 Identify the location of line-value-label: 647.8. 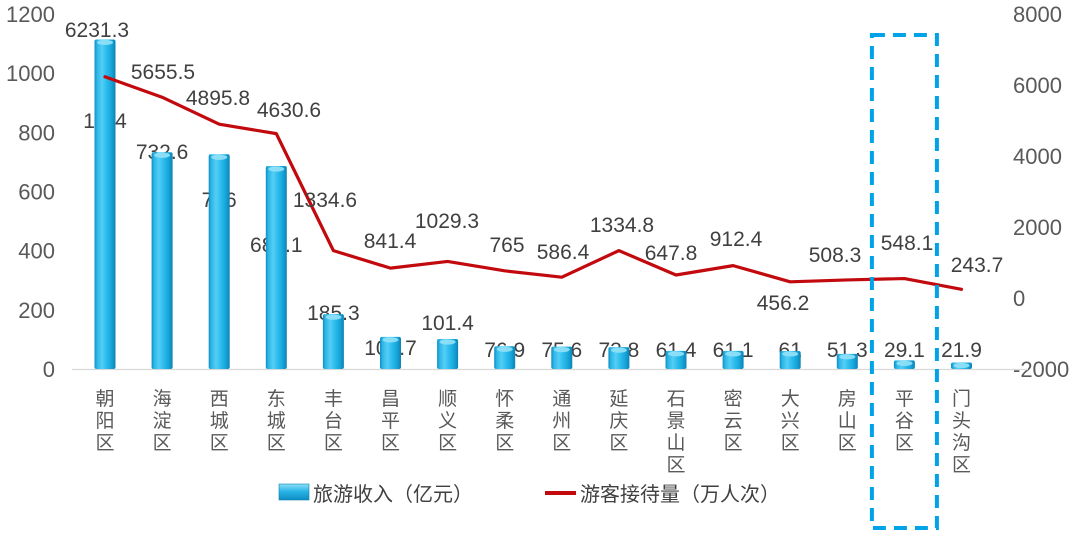
(671, 253).